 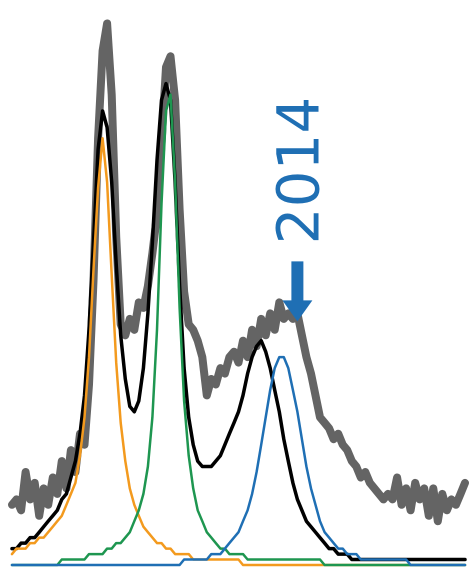 What do you see at coordinates (297, 291) in the screenshot?
I see `annotation-arrow` at bounding box center [297, 291].